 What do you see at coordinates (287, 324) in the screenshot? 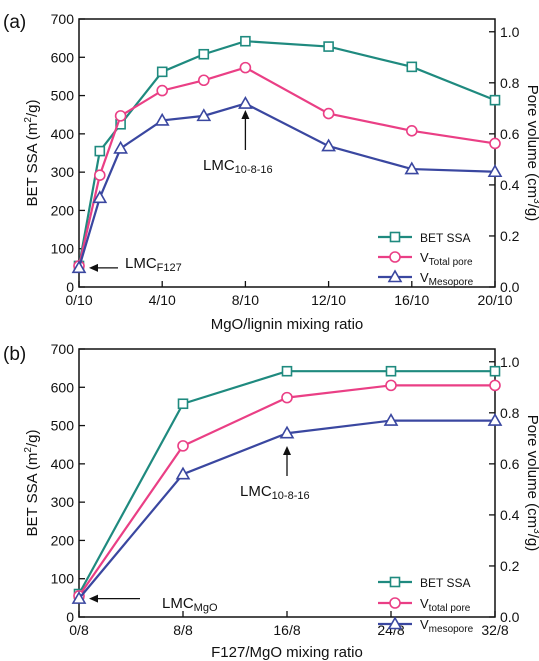
I see `x-axis-title: MgO/lignin mixing ratio` at bounding box center [287, 324].